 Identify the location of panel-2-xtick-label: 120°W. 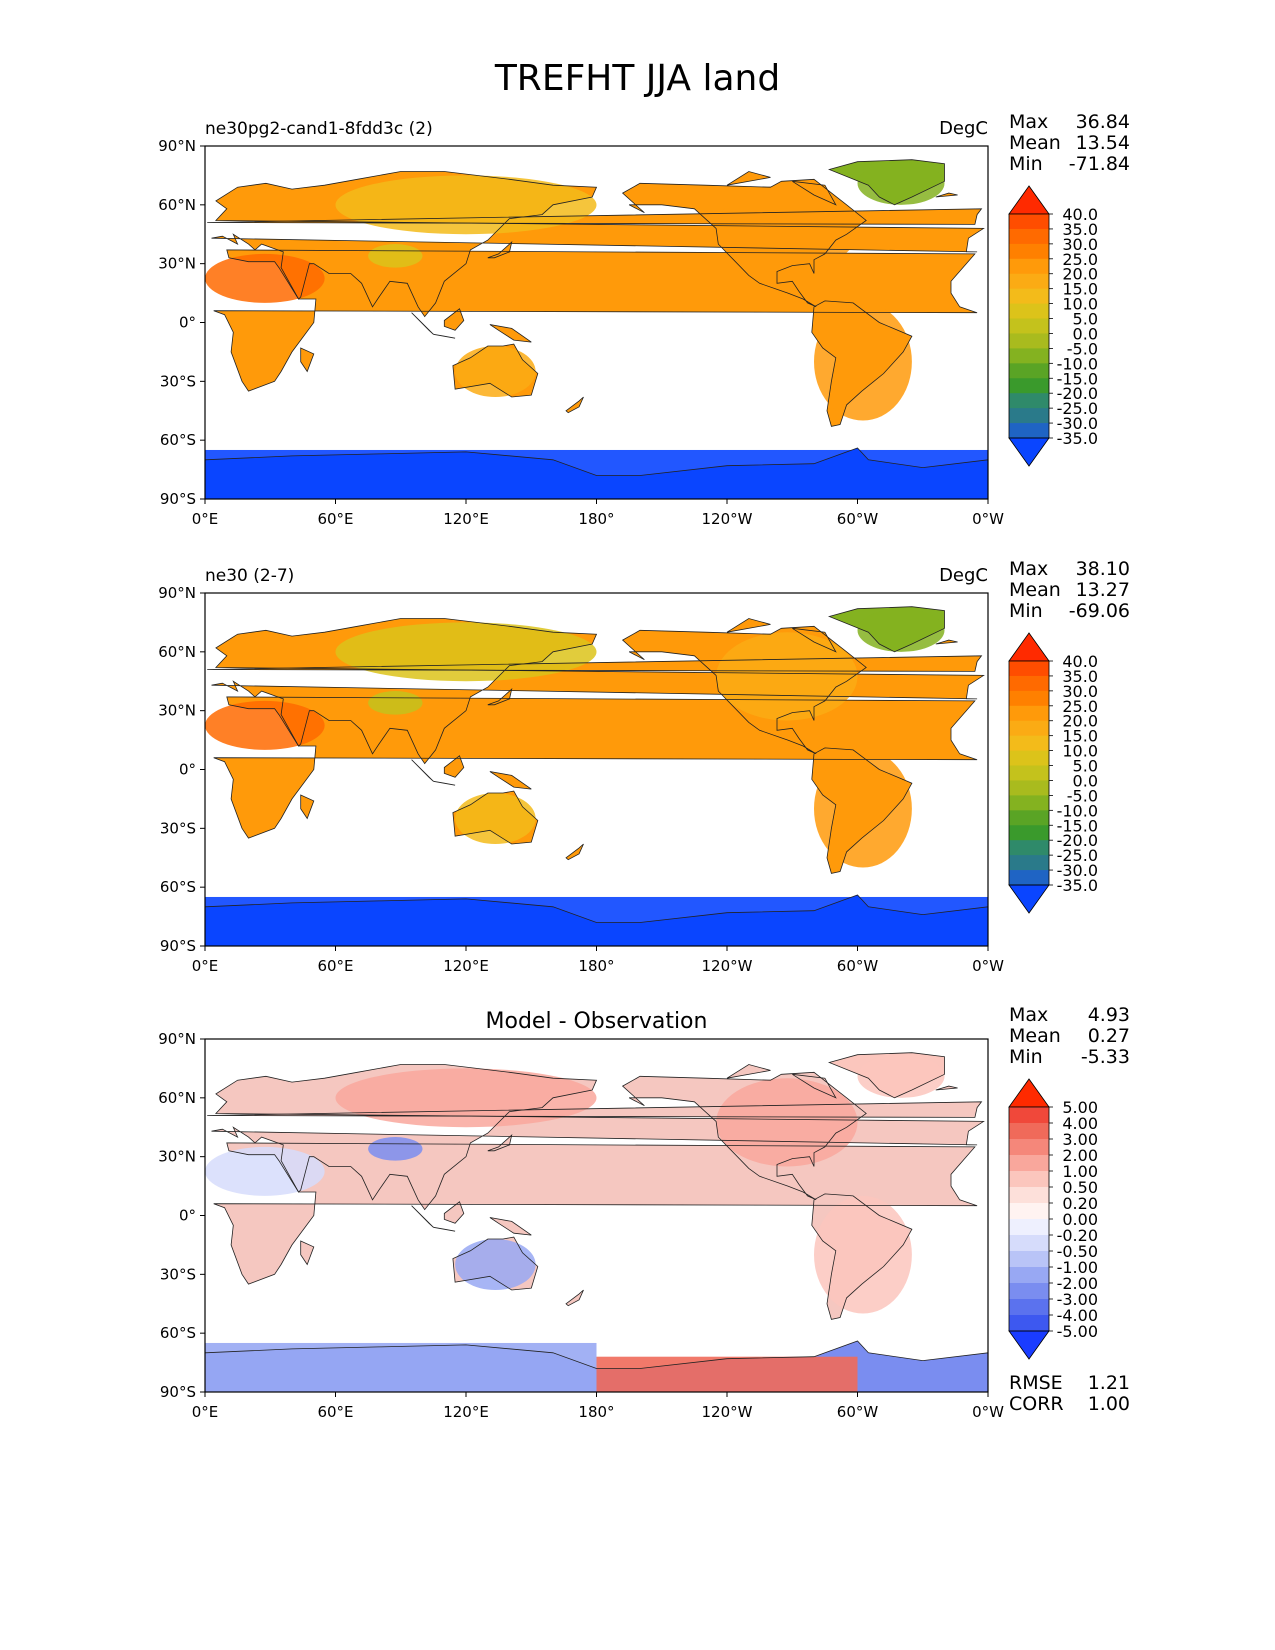
(727, 966).